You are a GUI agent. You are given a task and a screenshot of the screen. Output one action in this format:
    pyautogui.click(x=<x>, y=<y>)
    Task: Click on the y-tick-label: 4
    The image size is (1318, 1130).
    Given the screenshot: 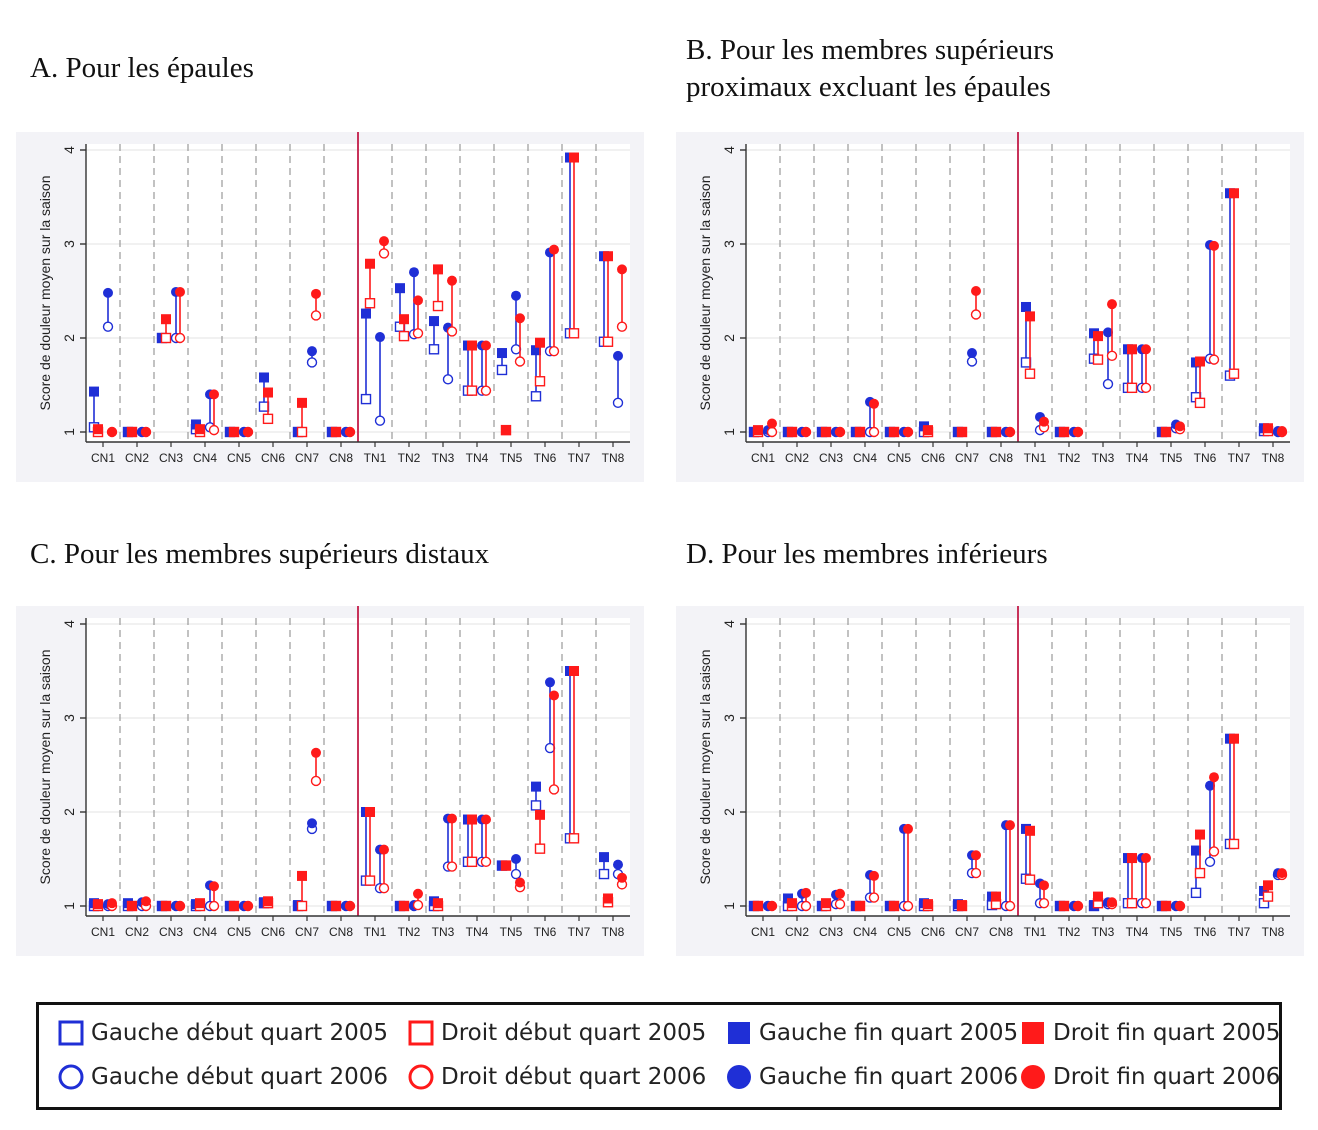 What is the action you would take?
    pyautogui.click(x=69, y=150)
    